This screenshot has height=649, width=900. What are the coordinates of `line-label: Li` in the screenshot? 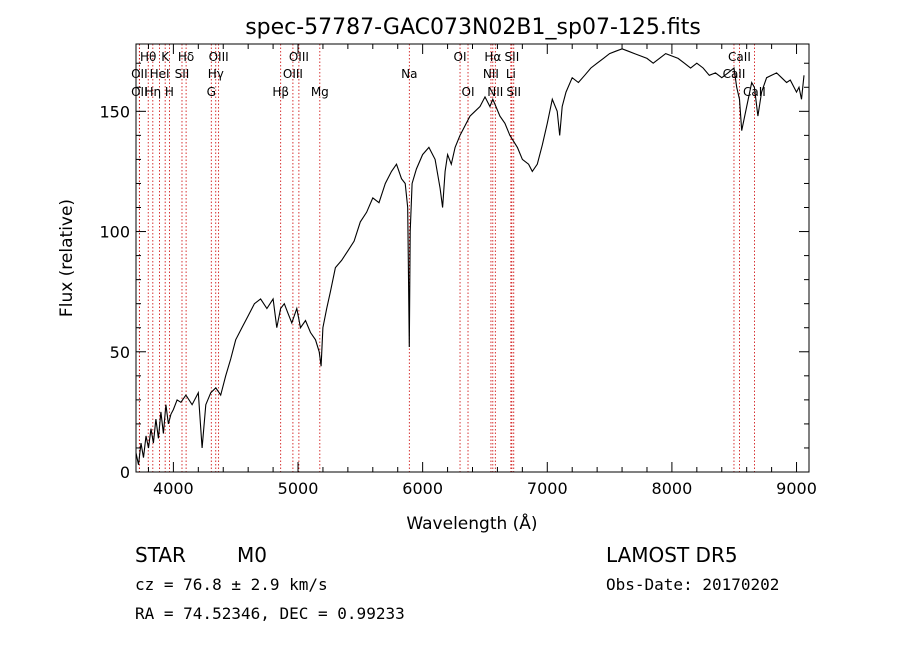 It's located at (511, 74).